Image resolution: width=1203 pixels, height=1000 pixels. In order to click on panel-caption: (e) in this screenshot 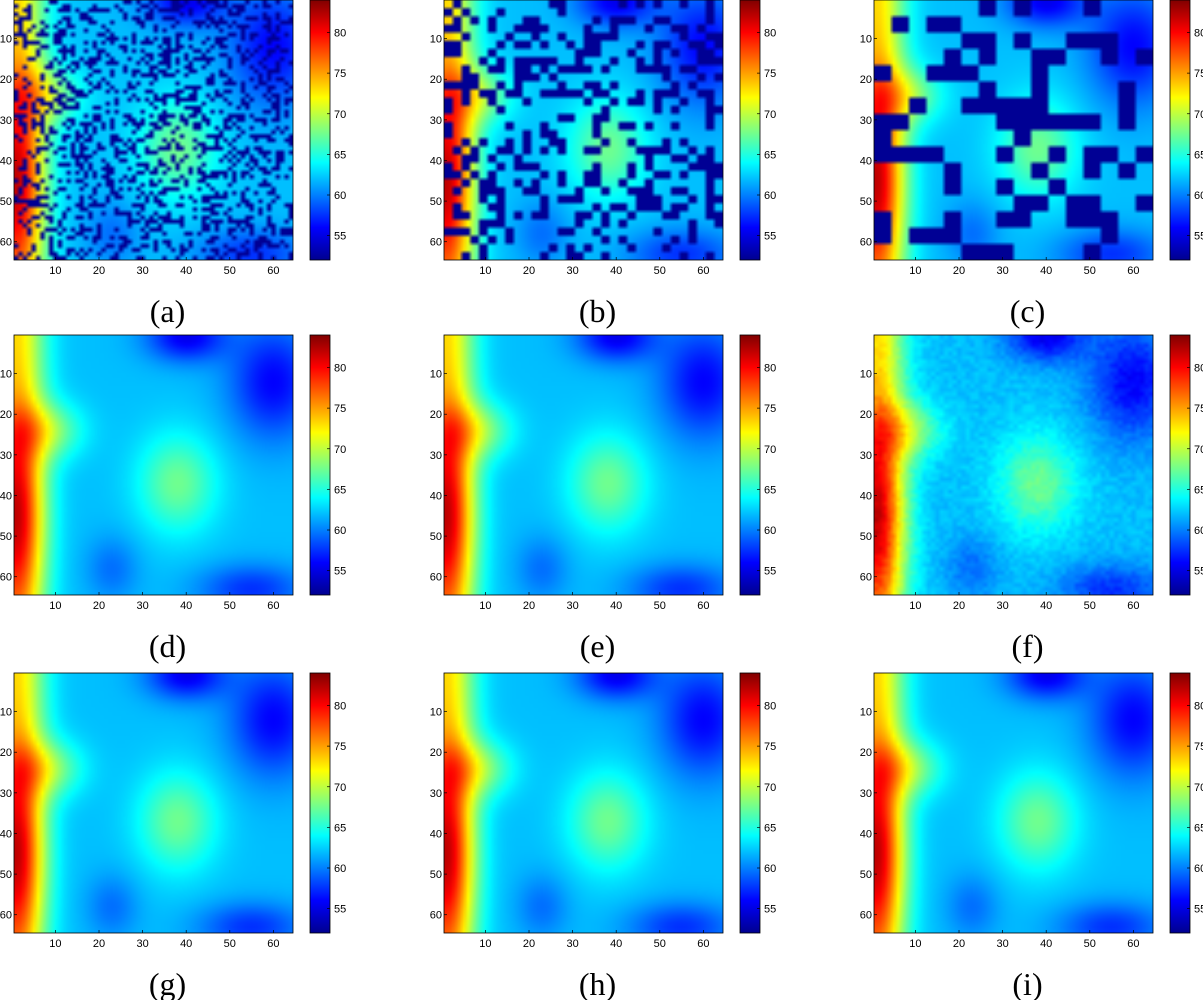, I will do `click(598, 646)`.